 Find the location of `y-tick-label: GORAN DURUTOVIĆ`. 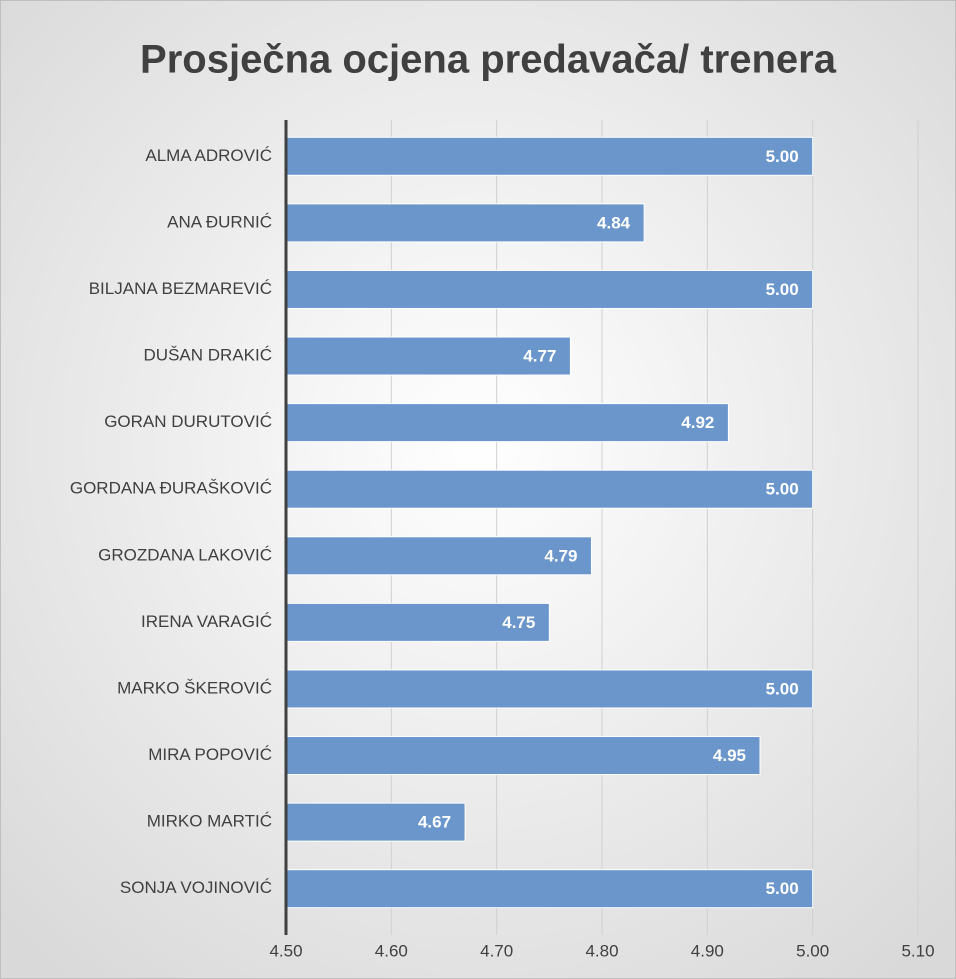

y-tick-label: GORAN DURUTOVIĆ is located at coordinates (188, 421).